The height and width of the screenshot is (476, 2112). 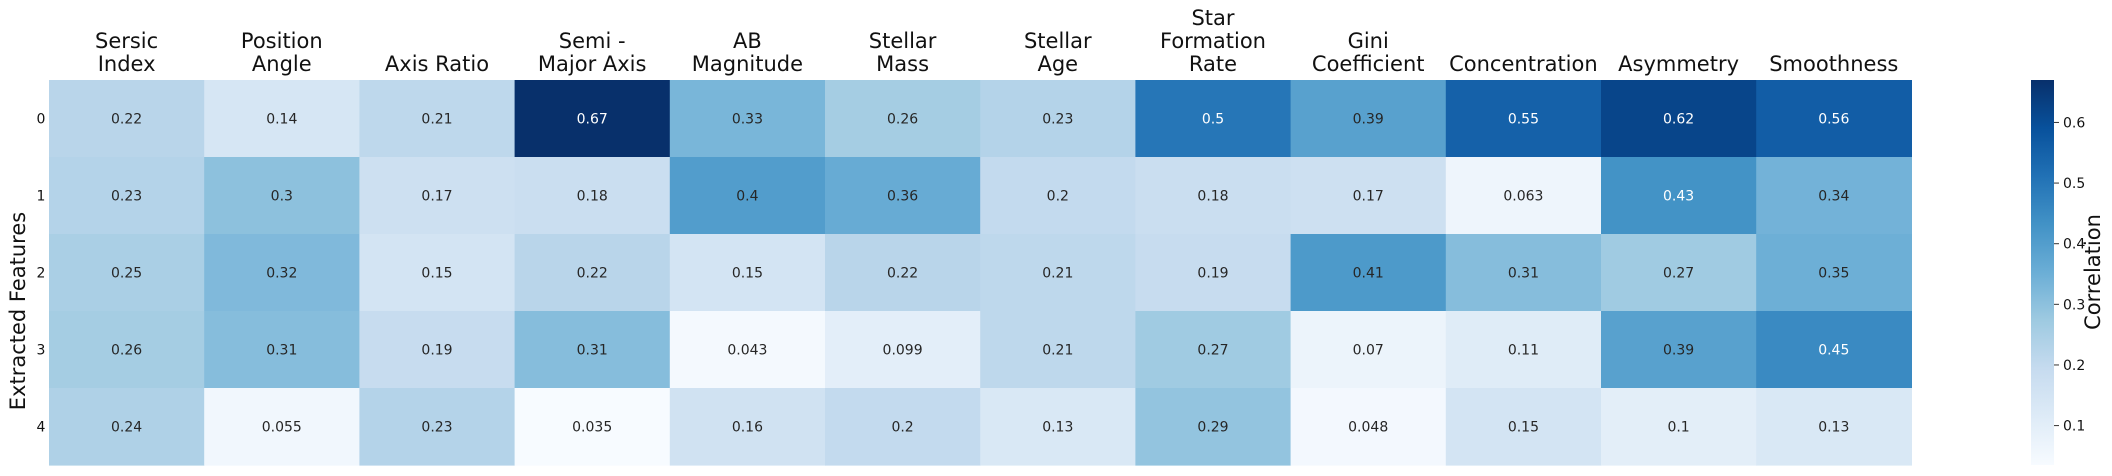 What do you see at coordinates (2042, 272) in the screenshot?
I see `colorbar` at bounding box center [2042, 272].